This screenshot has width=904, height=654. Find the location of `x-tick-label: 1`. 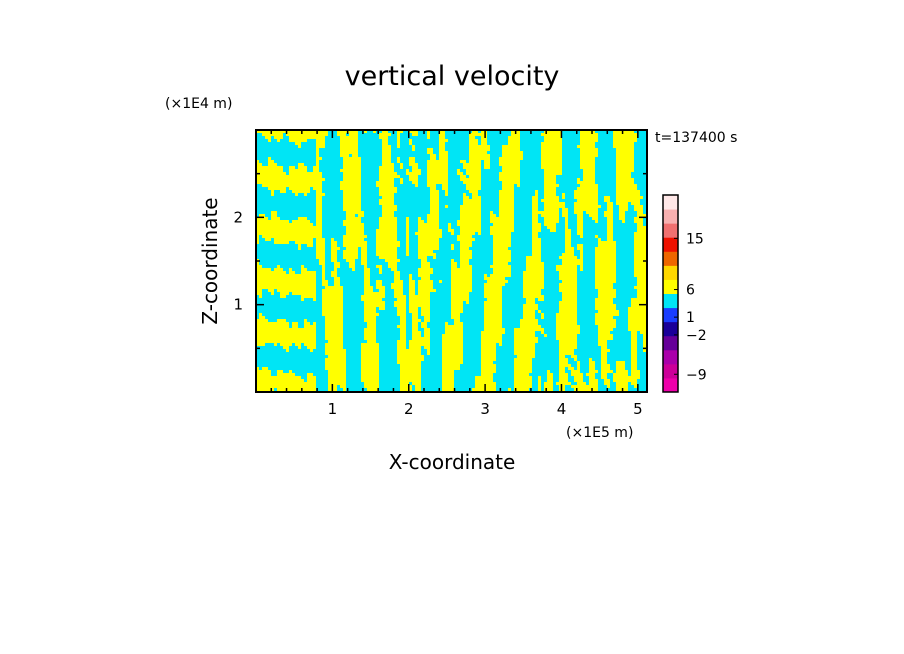

x-tick-label: 1 is located at coordinates (333, 409).